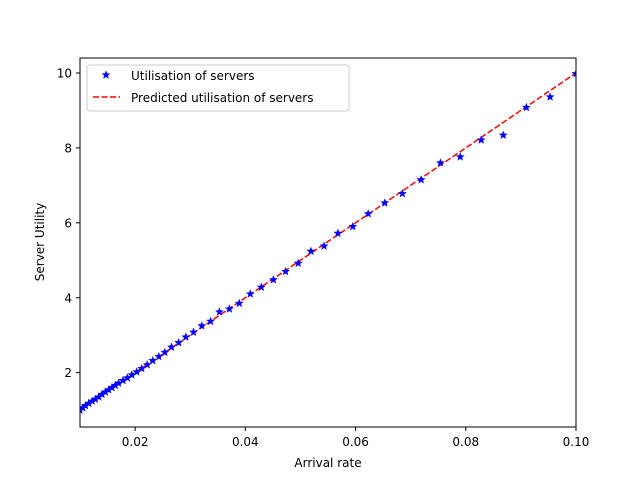 The width and height of the screenshot is (640, 480). I want to click on y-axis-label: Server Utility, so click(40, 242).